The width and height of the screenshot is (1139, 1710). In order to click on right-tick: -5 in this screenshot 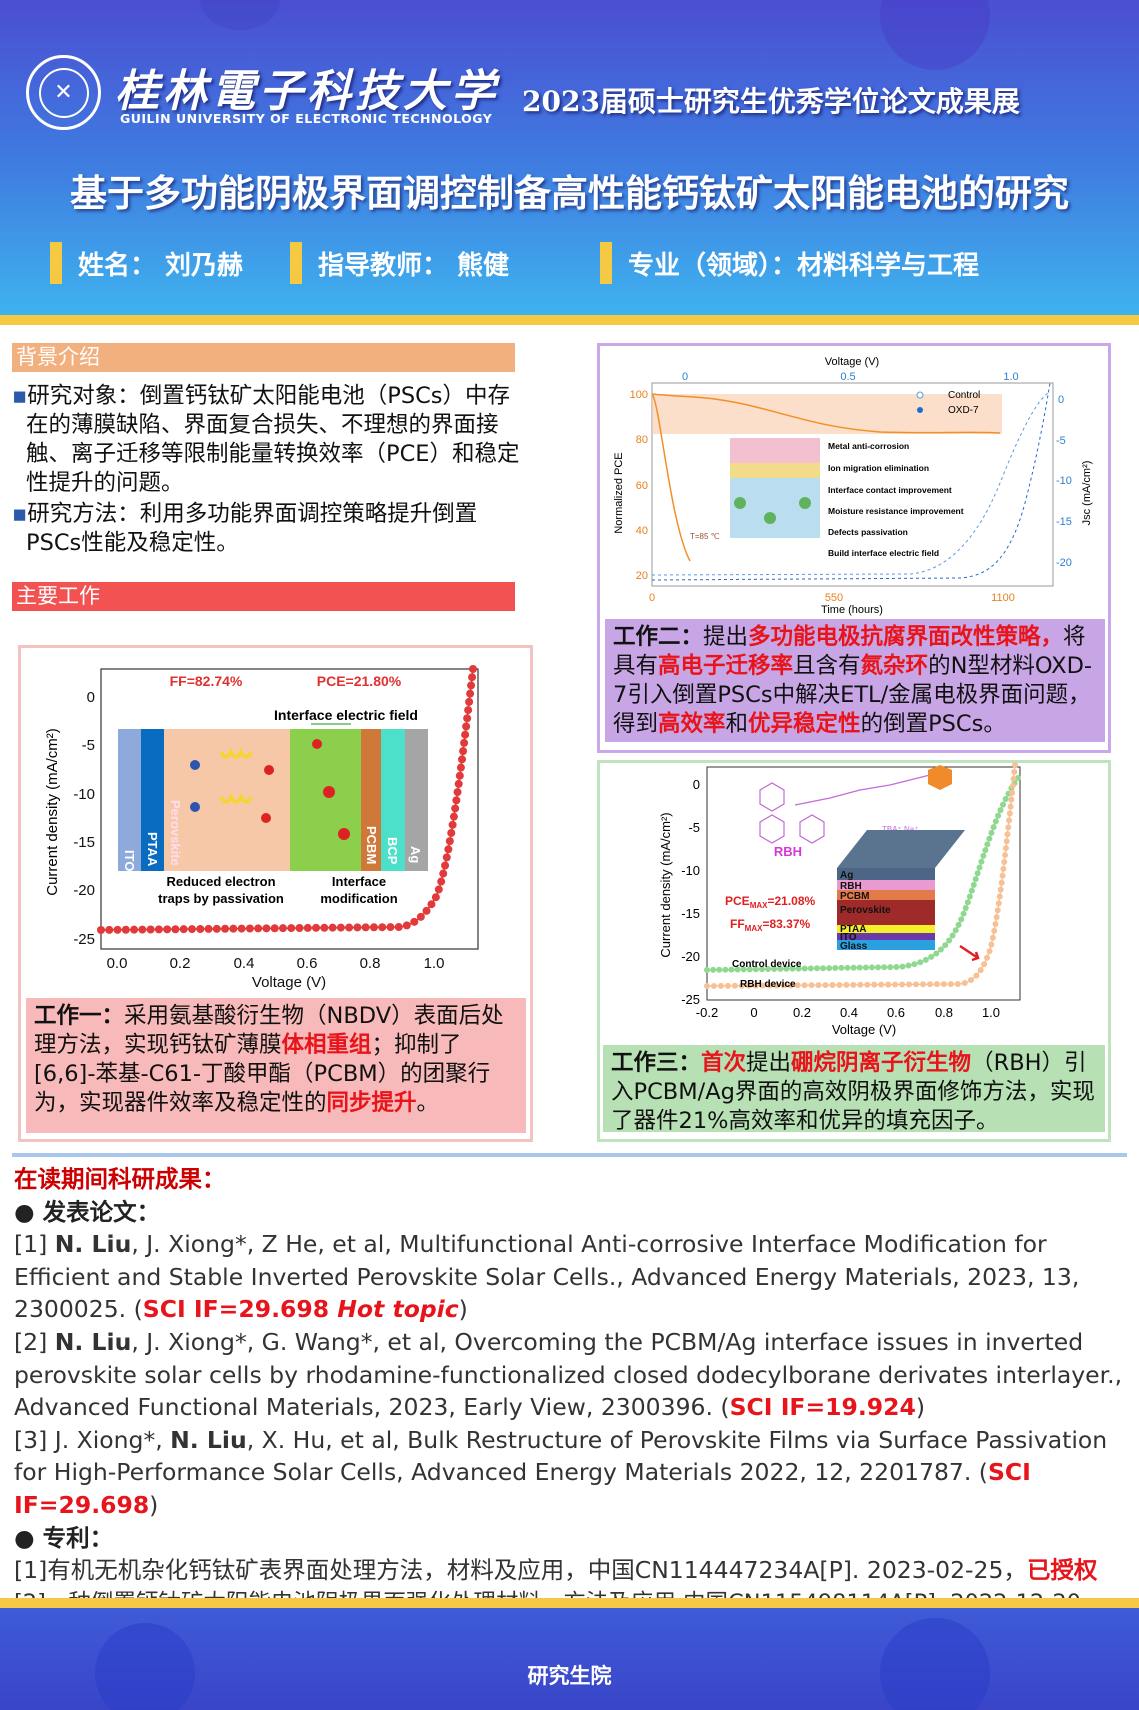, I will do `click(1061, 441)`.